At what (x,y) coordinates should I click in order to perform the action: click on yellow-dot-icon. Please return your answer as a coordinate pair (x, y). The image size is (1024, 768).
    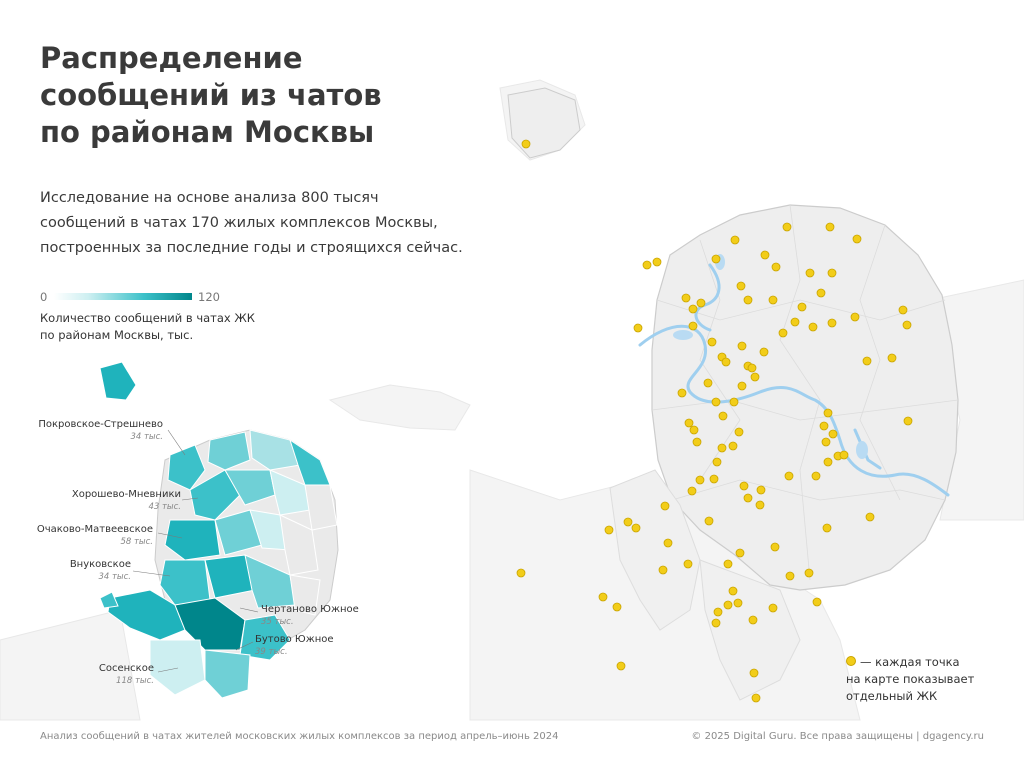
    Looking at the image, I should click on (851, 661).